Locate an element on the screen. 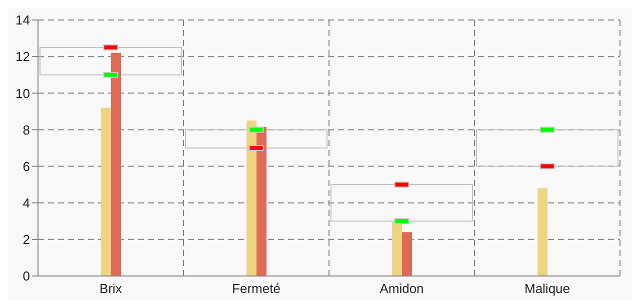 This screenshot has width=640, height=300. y-tick-label: 2 is located at coordinates (26, 240).